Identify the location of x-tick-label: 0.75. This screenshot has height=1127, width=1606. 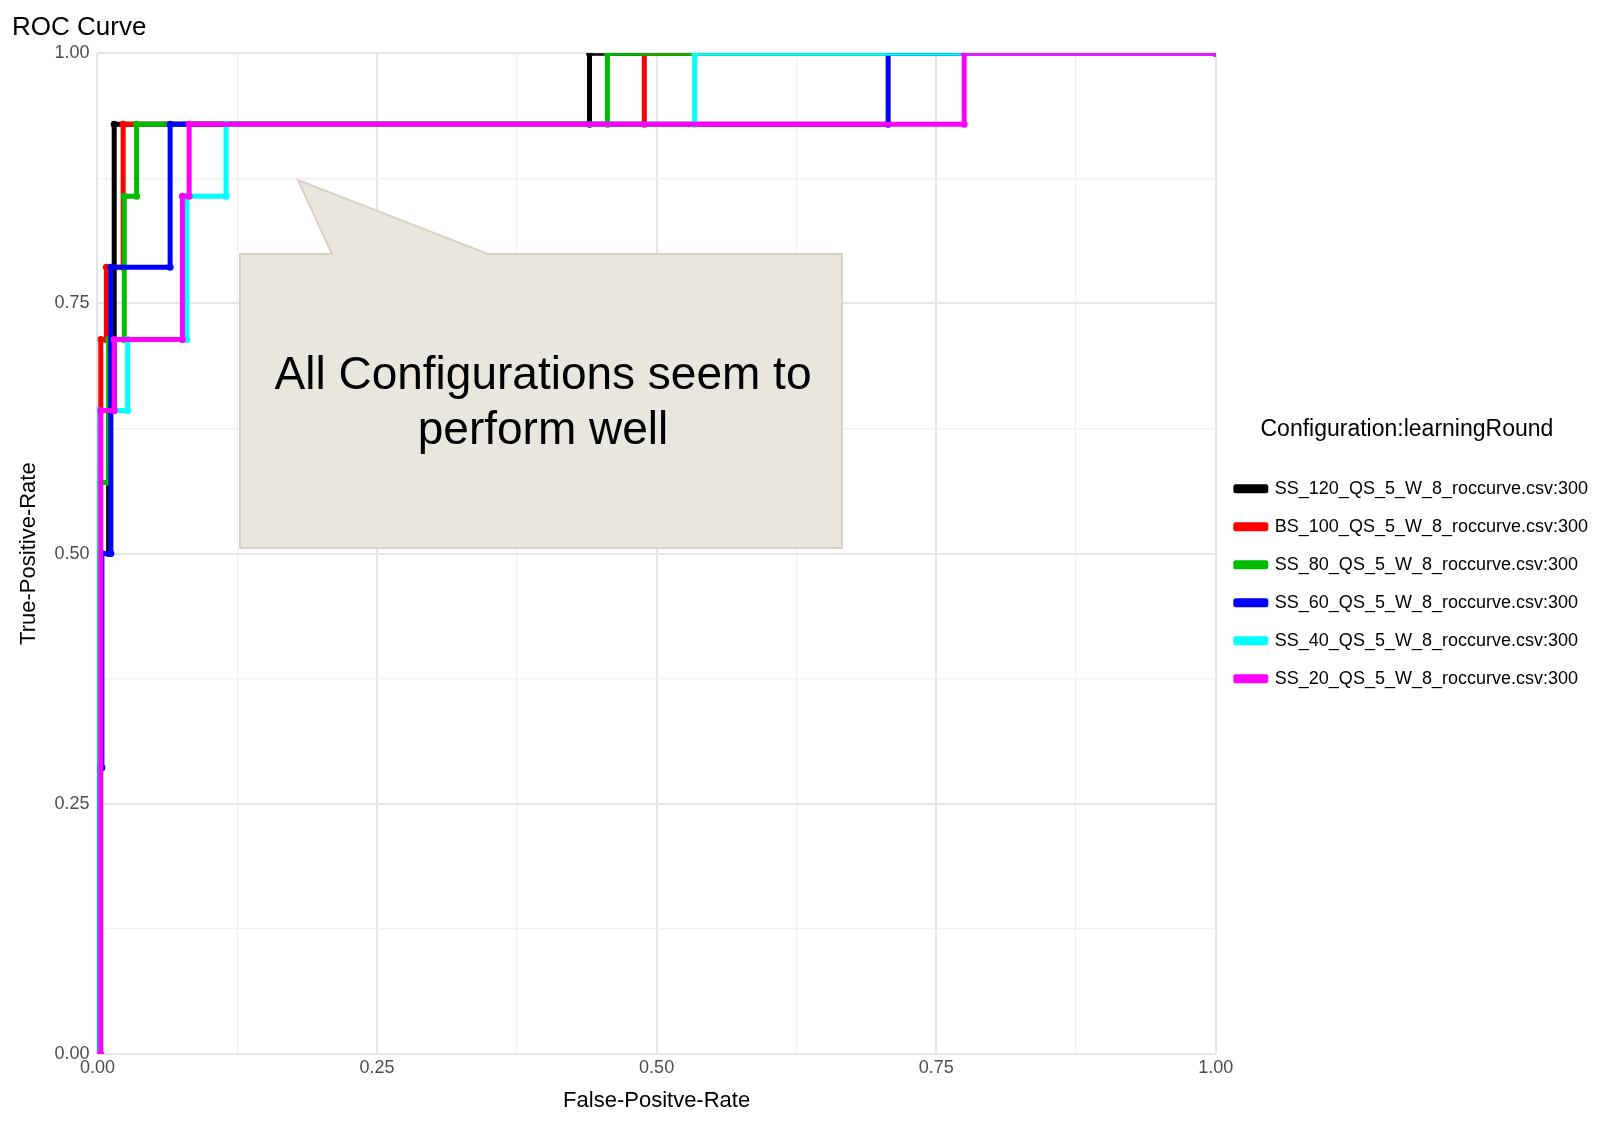
(936, 1066).